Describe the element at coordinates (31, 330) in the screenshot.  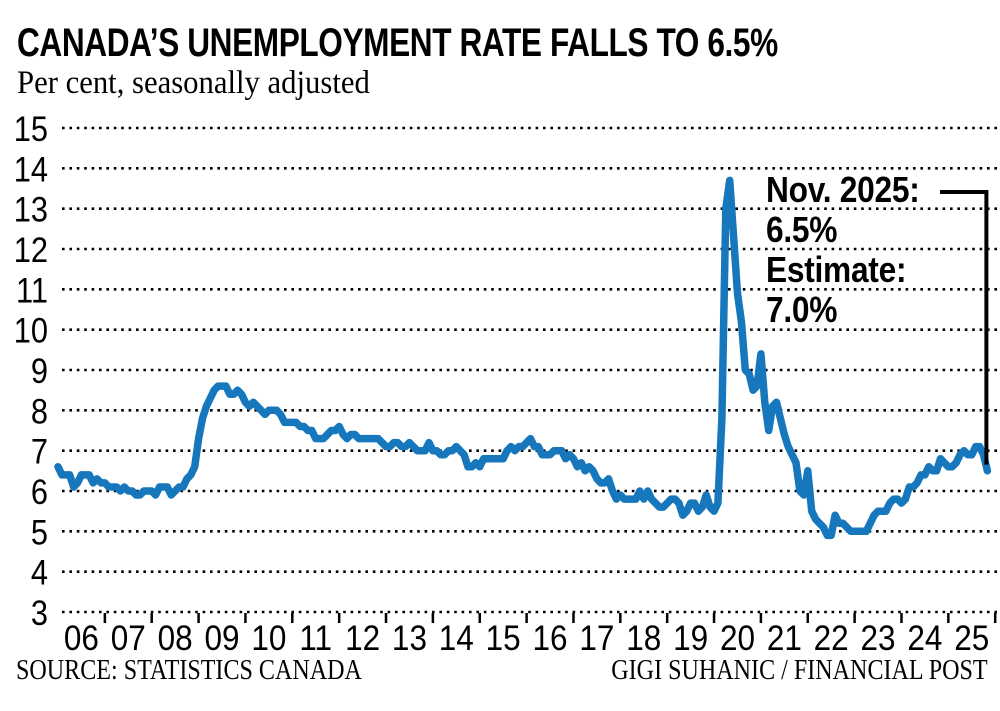
I see `y-axis-label-10: 10` at that location.